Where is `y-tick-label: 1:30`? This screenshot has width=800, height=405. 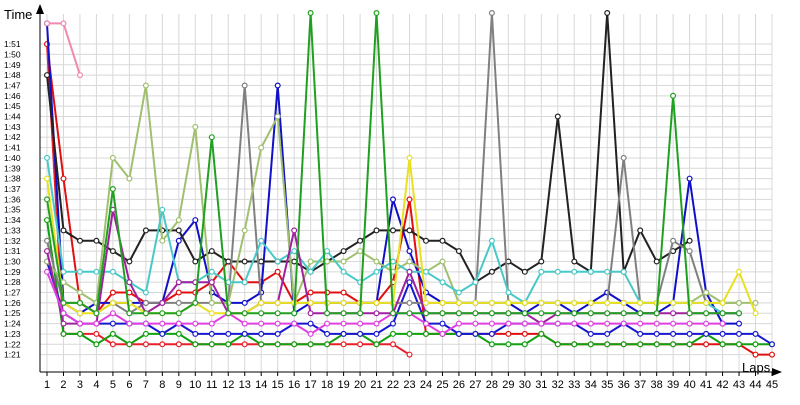
y-tick-label: 1:30 is located at coordinates (12, 261).